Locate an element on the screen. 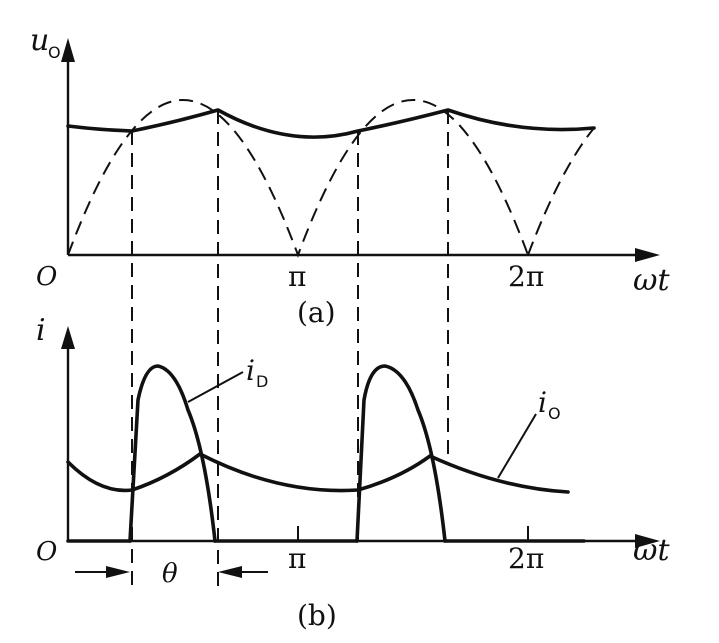 The height and width of the screenshot is (643, 719). panel-a-tick-pi: π is located at coordinates (297, 276).